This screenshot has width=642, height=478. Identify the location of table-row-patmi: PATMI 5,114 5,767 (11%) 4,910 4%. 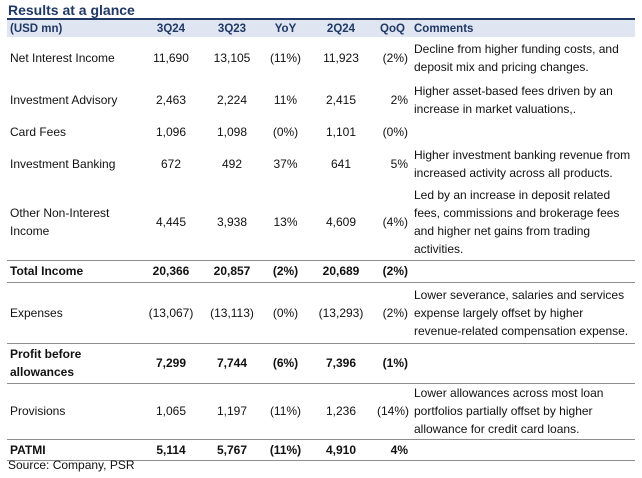
(321, 449).